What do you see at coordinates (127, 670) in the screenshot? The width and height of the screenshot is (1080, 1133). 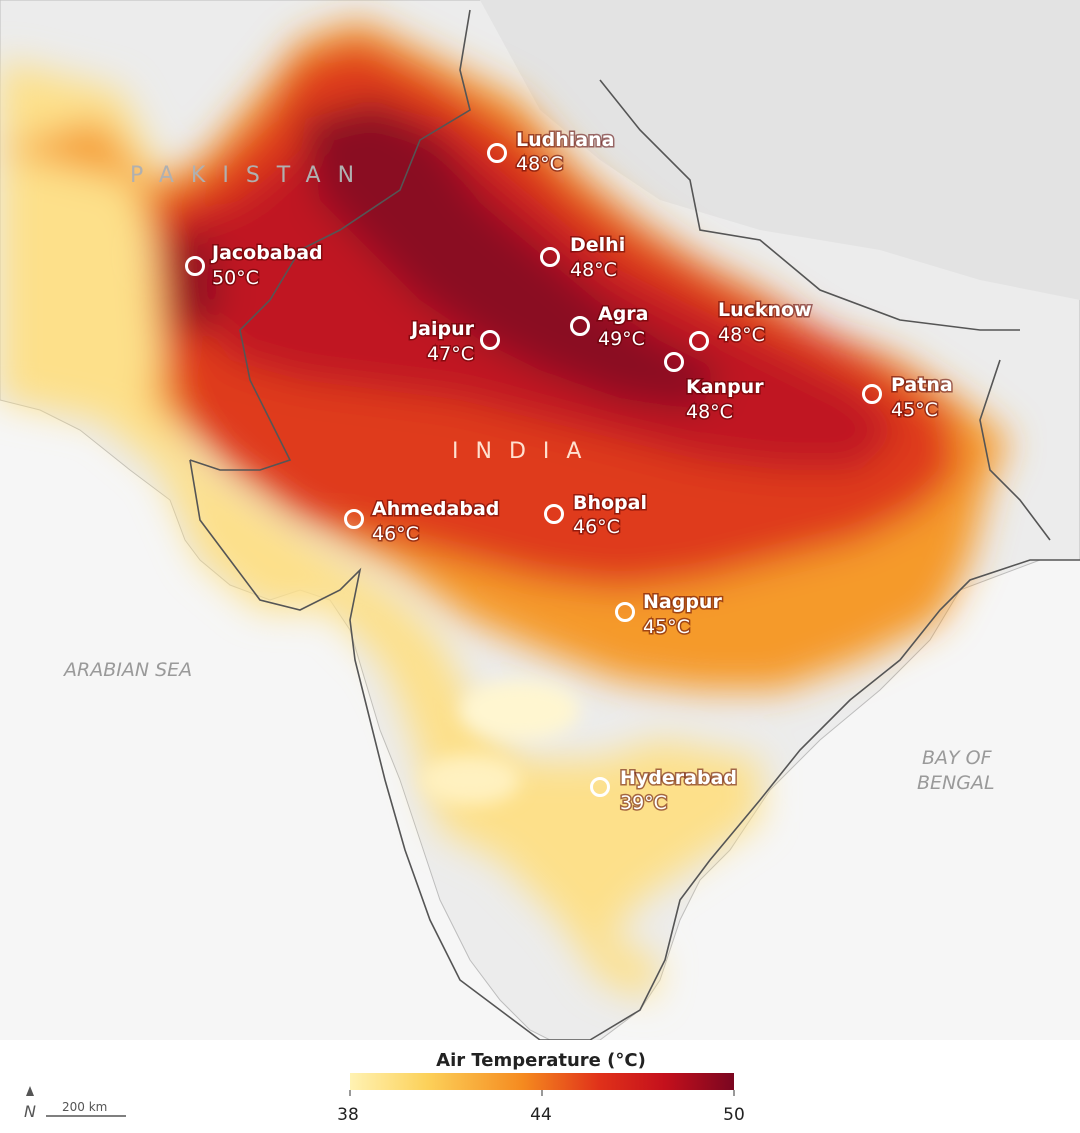 I see `sea-label-arabian: ARABIAN SEA` at bounding box center [127, 670].